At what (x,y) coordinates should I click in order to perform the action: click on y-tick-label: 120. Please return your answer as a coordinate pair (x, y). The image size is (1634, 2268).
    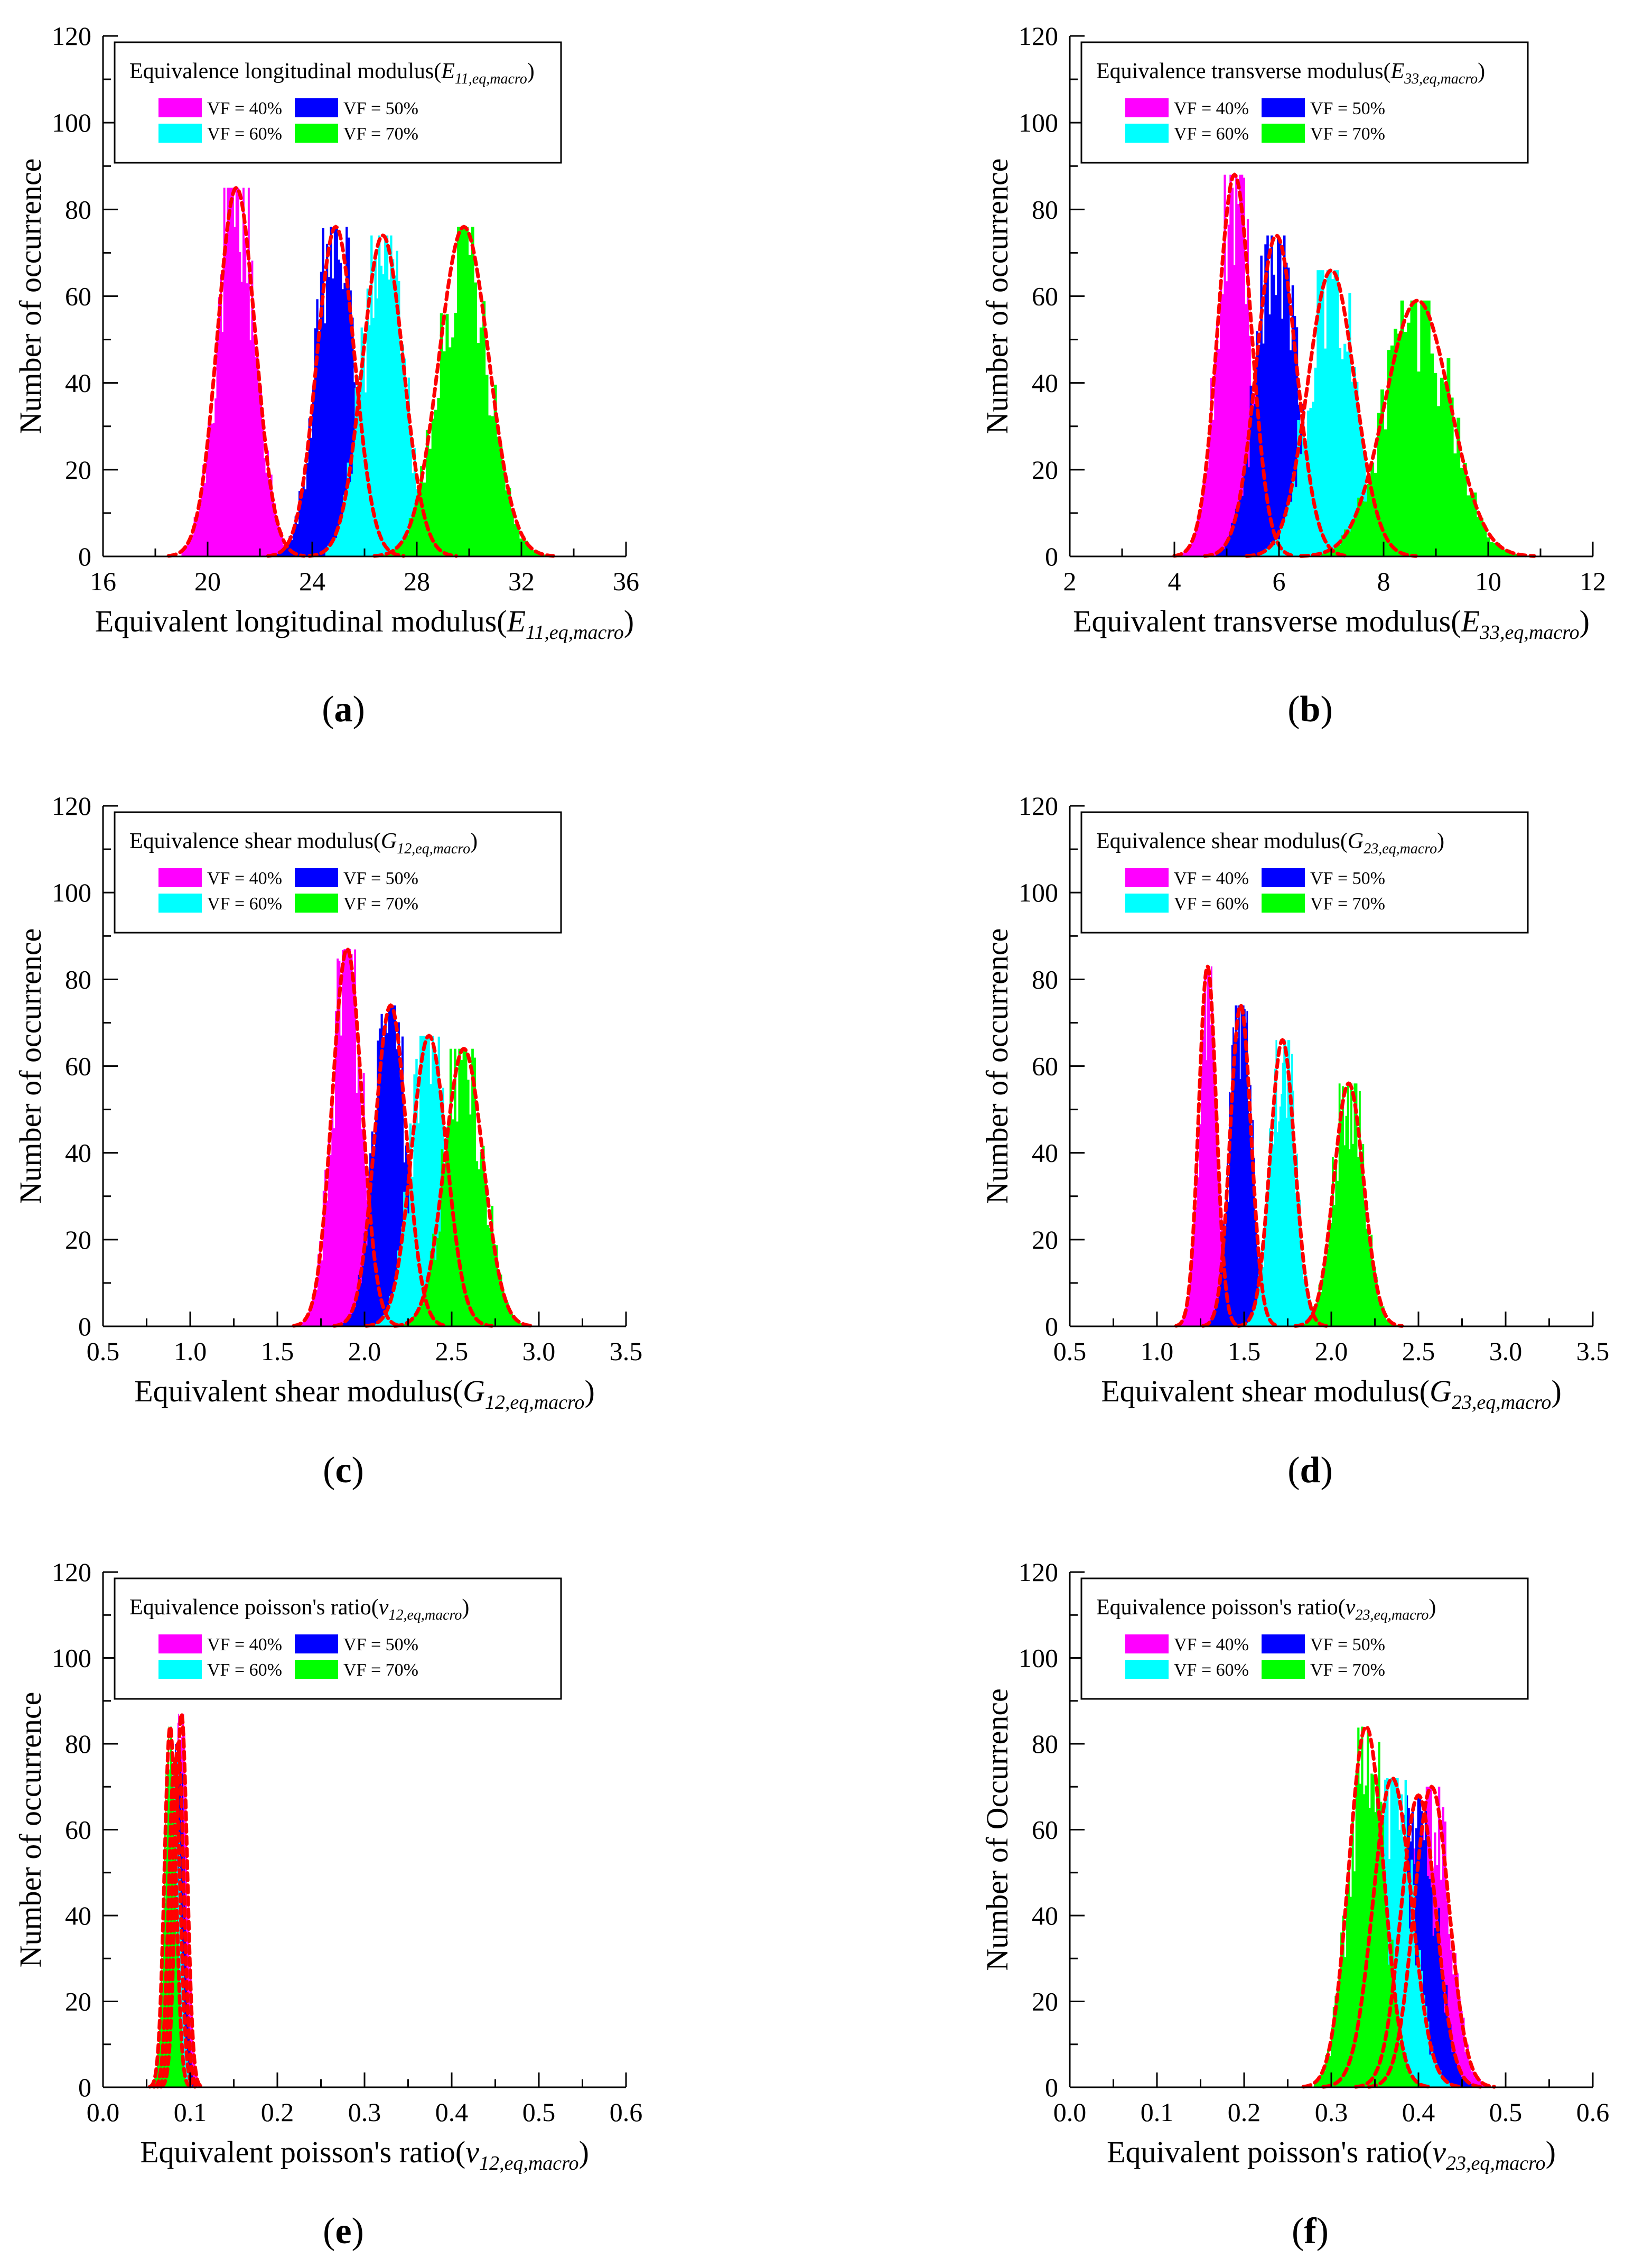
    Looking at the image, I should click on (71, 806).